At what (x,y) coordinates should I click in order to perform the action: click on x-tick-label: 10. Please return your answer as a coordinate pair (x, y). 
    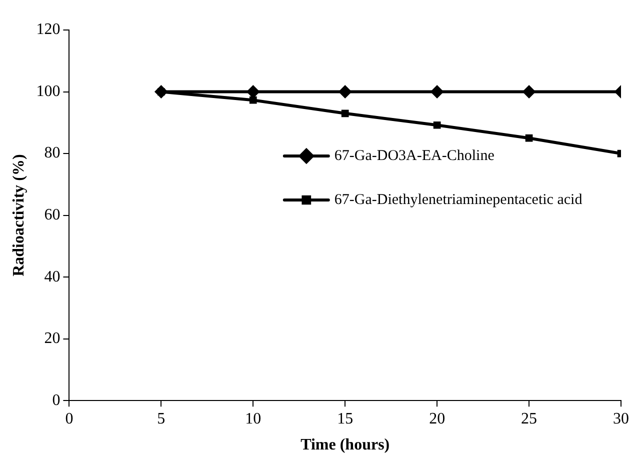
    Looking at the image, I should click on (253, 419).